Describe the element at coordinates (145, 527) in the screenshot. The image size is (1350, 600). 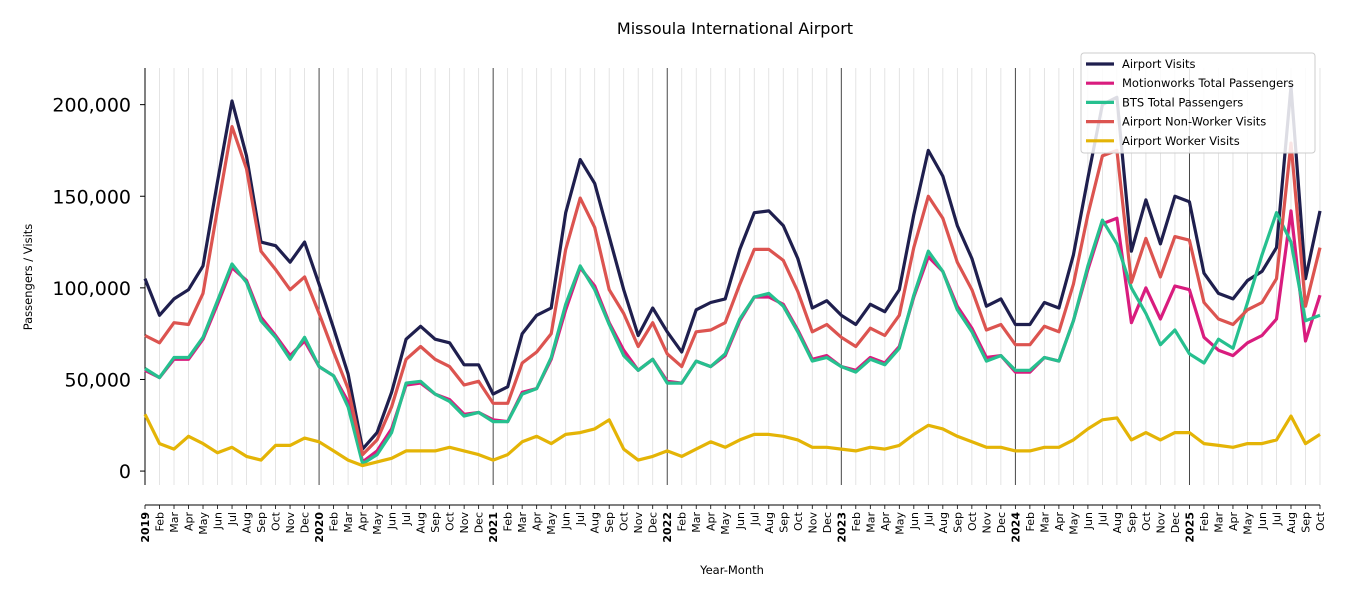
I see `year-label: 2019` at that location.